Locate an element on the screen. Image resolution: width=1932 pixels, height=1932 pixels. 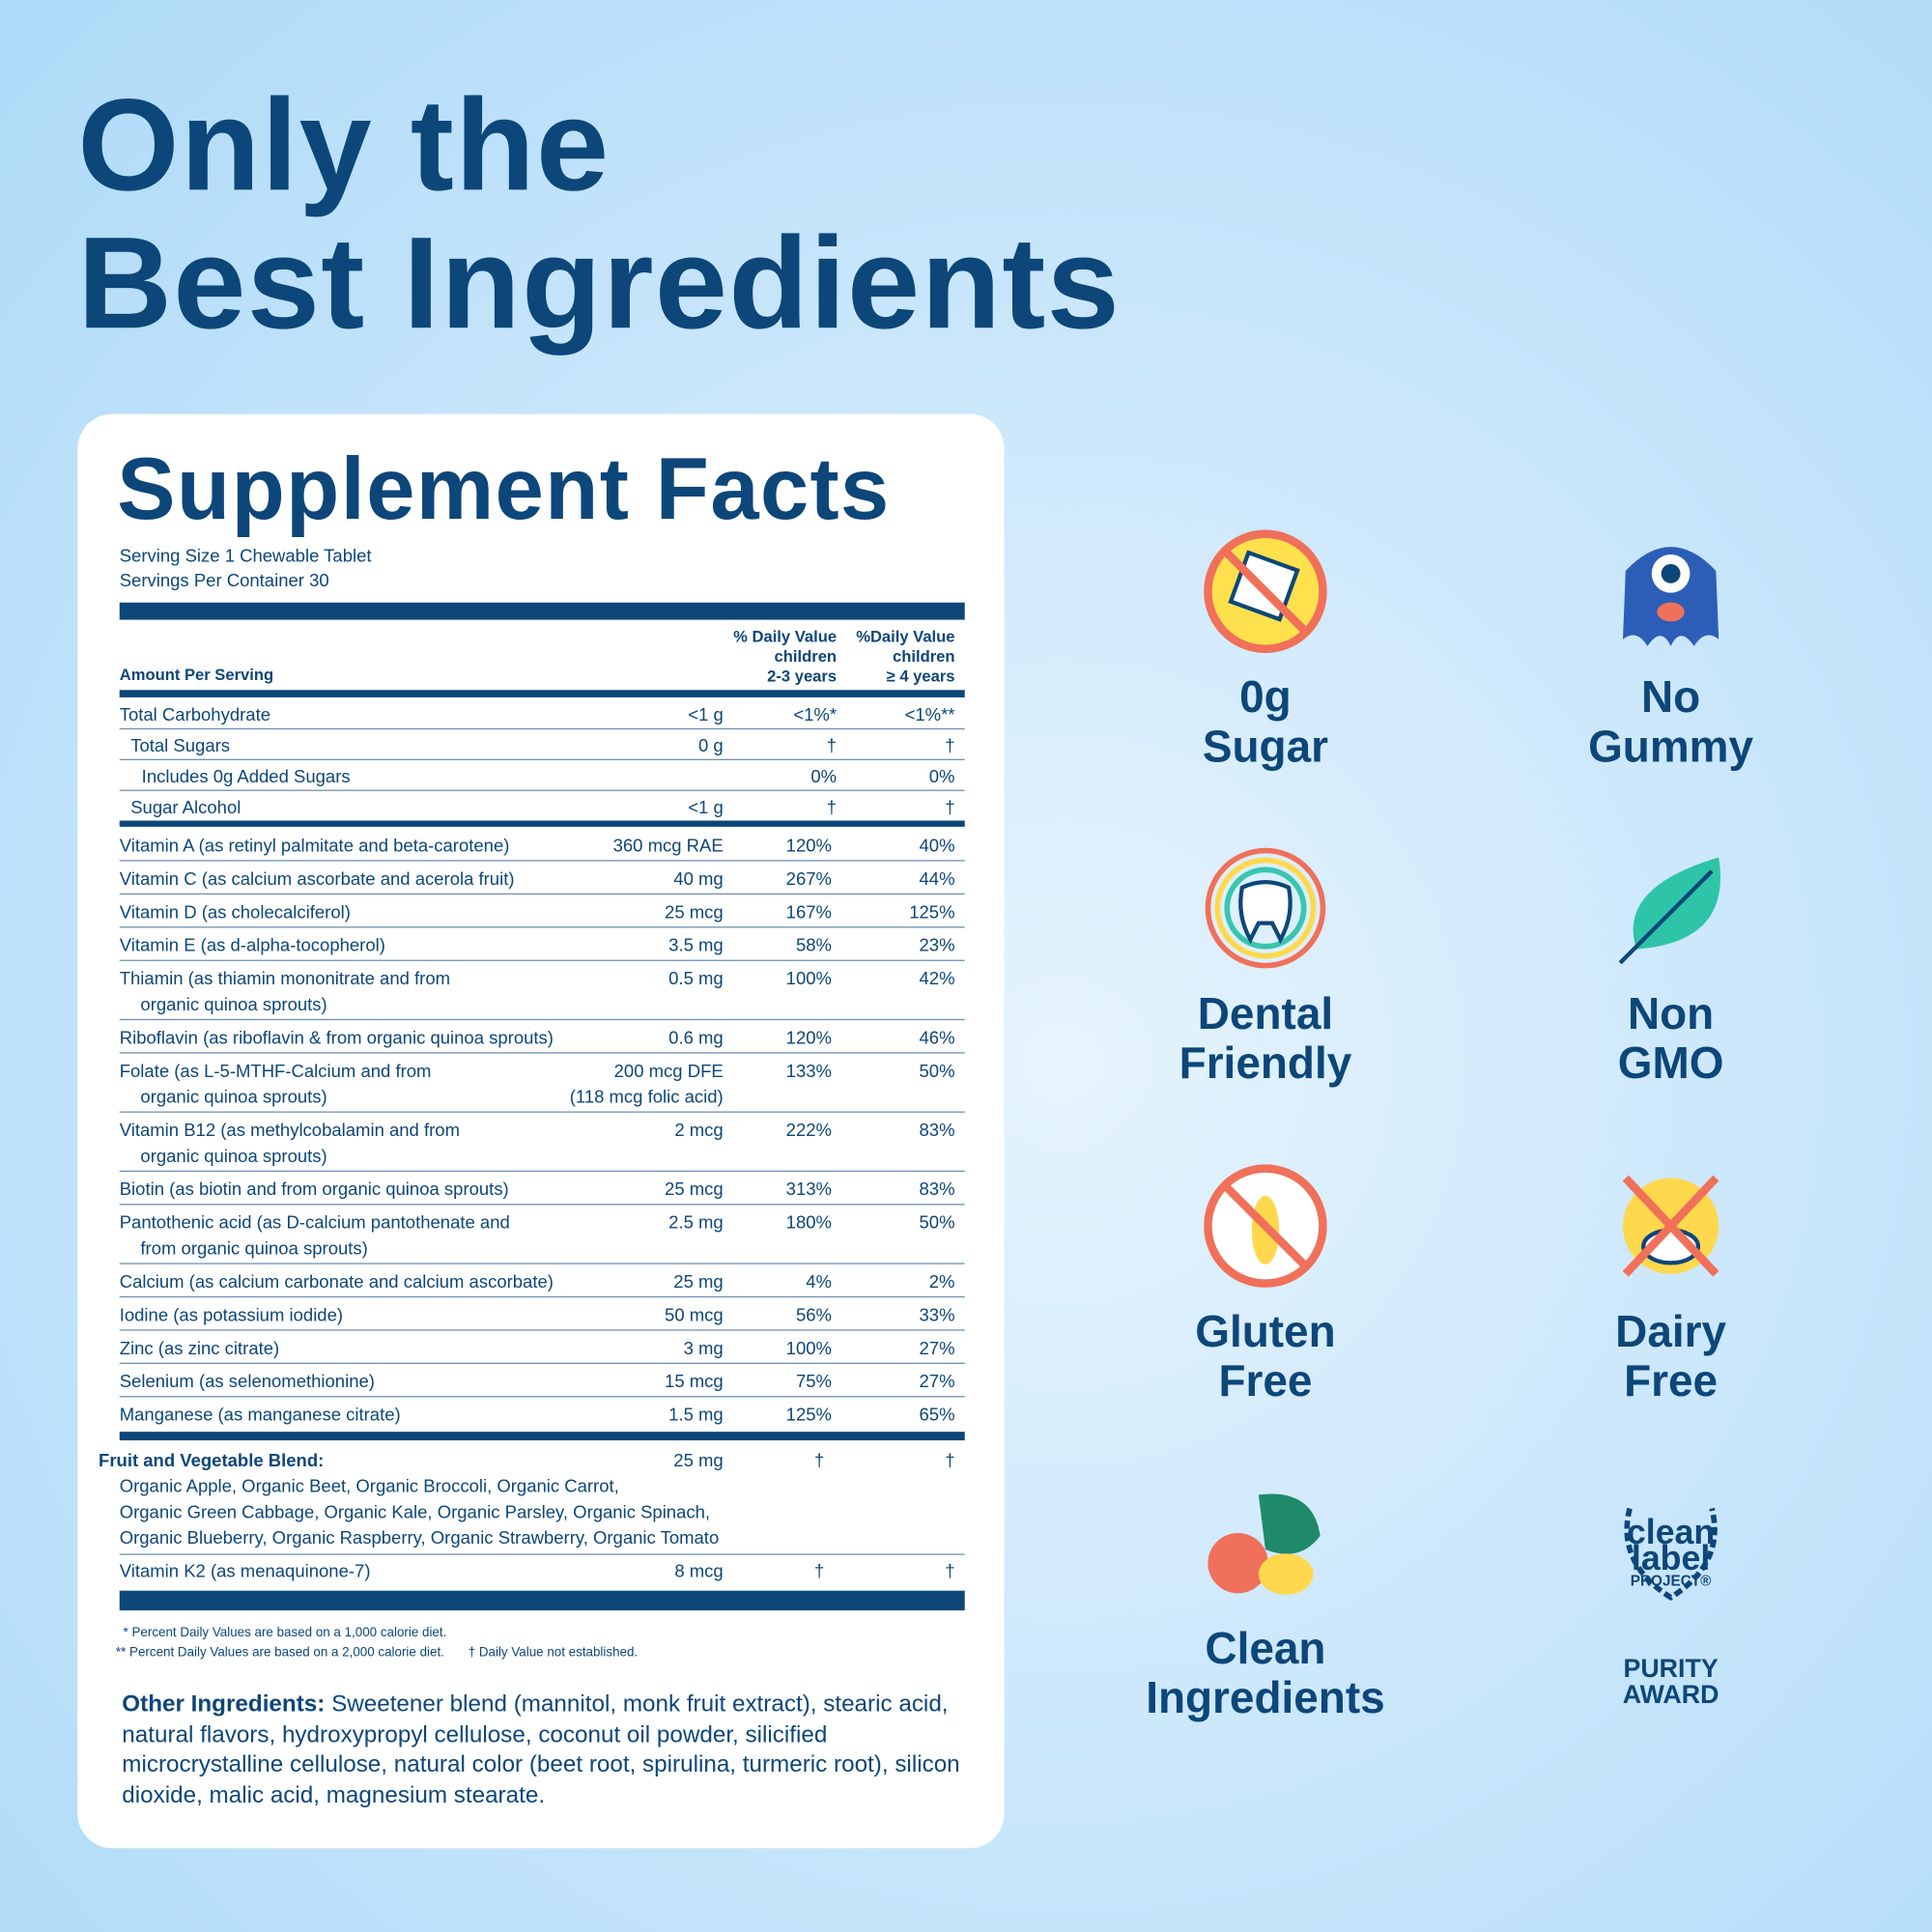
footnote: † Daily Value not established. is located at coordinates (553, 1652).